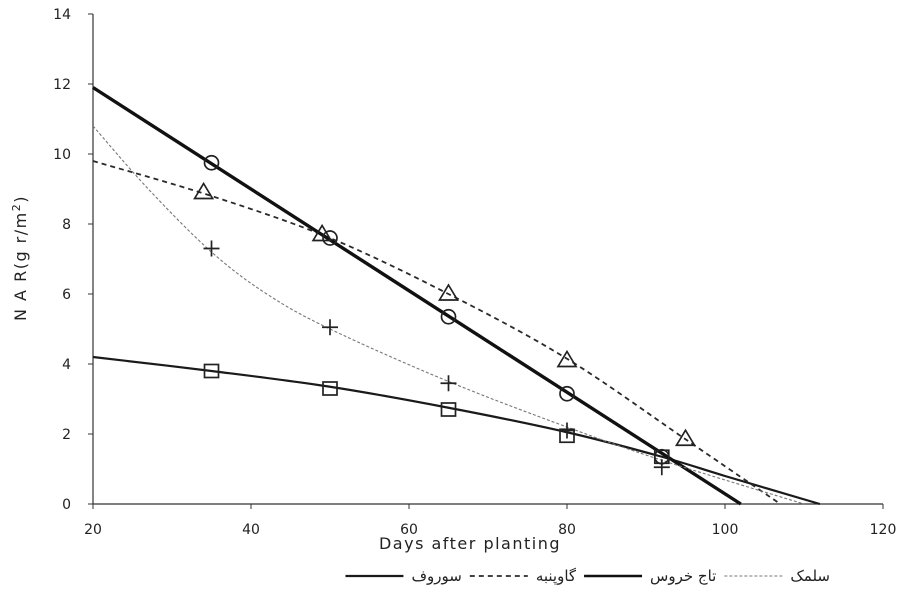 This screenshot has height=602, width=910. Describe the element at coordinates (556, 576) in the screenshot. I see `legend-label: گاوپنبه` at that location.